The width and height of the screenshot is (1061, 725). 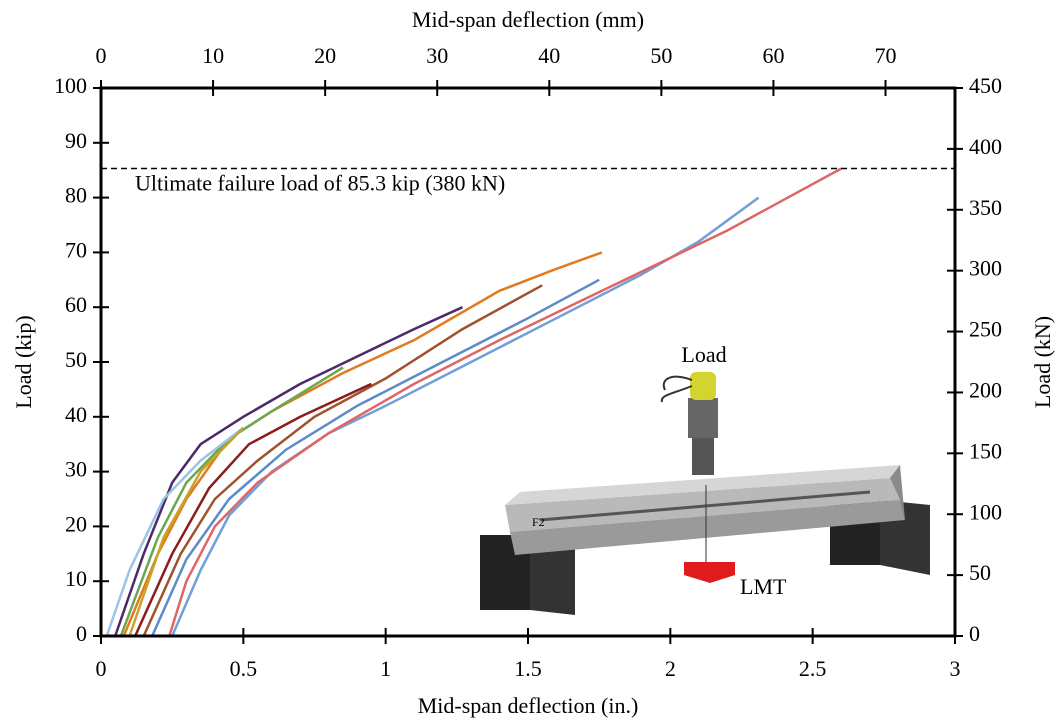 What do you see at coordinates (985, 146) in the screenshot?
I see `y2-tick-label: 400` at bounding box center [985, 146].